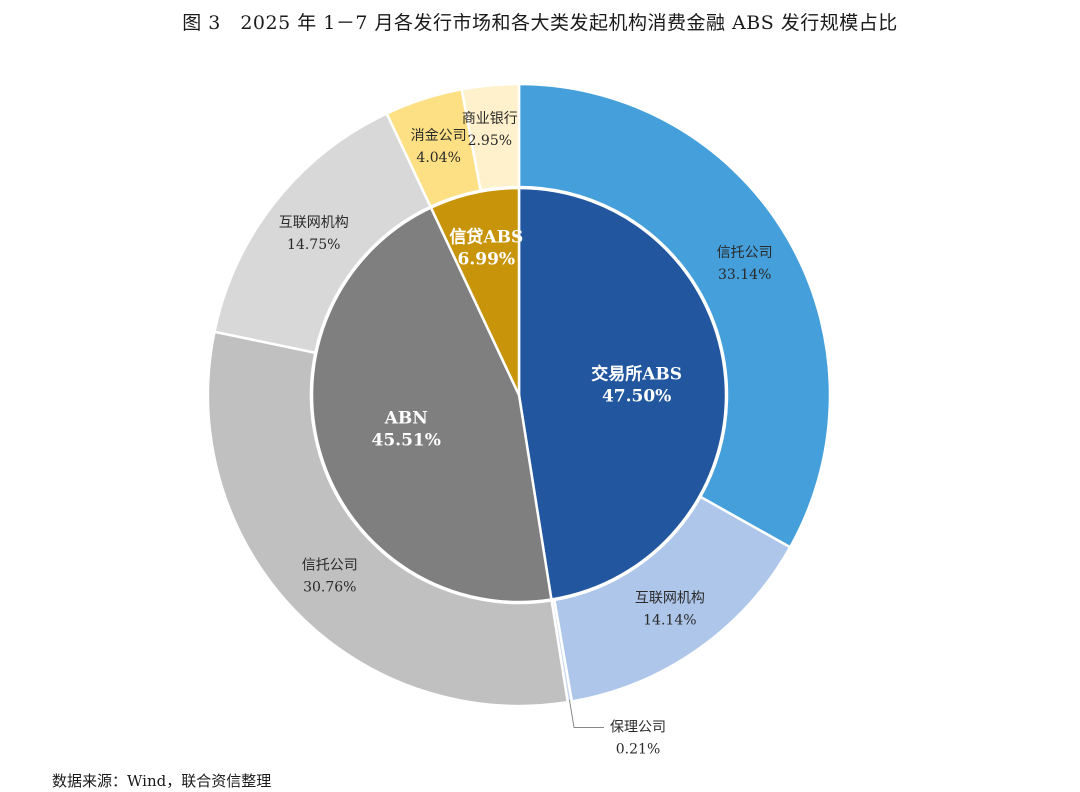 The image size is (1080, 792). Describe the element at coordinates (406, 430) in the screenshot. I see `inner-slice-1-label: ABN 45.51%` at that location.